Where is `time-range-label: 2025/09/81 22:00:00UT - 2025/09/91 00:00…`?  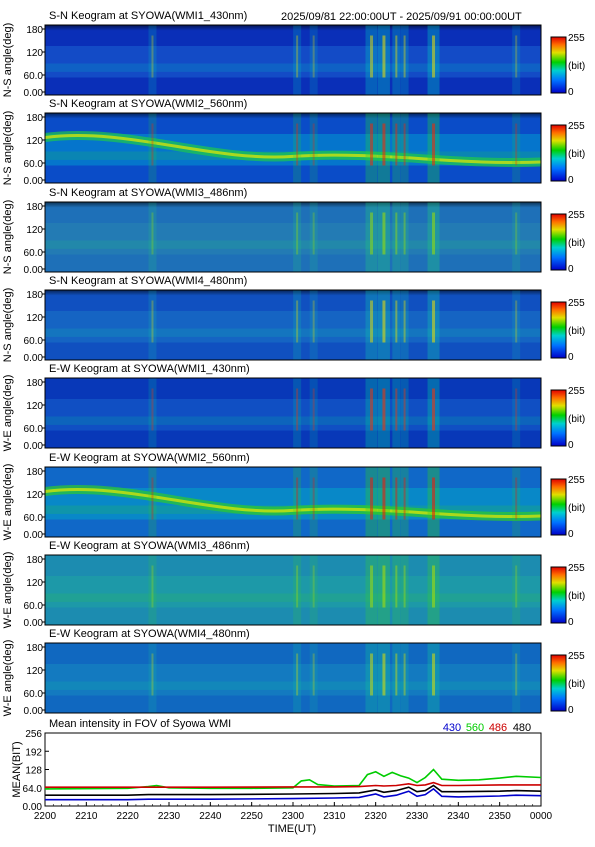 time-range-label: 2025/09/81 22:00:00UT - 2025/09/91 00:00… is located at coordinates (401, 17).